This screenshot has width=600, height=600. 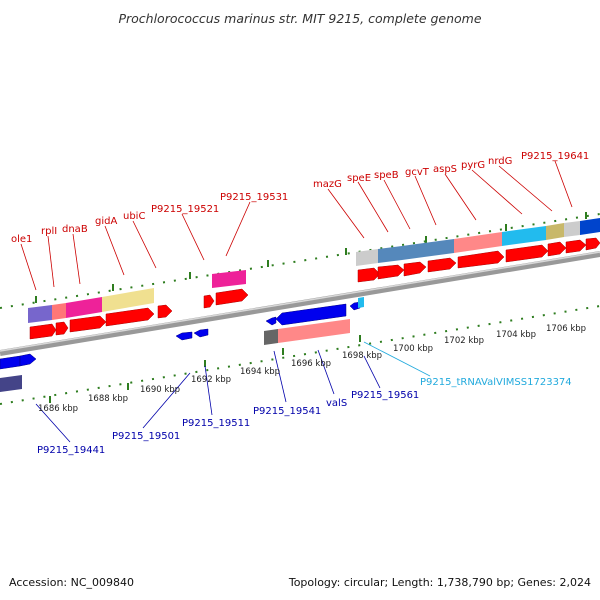 I want to click on gene-label-trna: P9215_tRNAValVIMSS1723374, so click(x=496, y=382).